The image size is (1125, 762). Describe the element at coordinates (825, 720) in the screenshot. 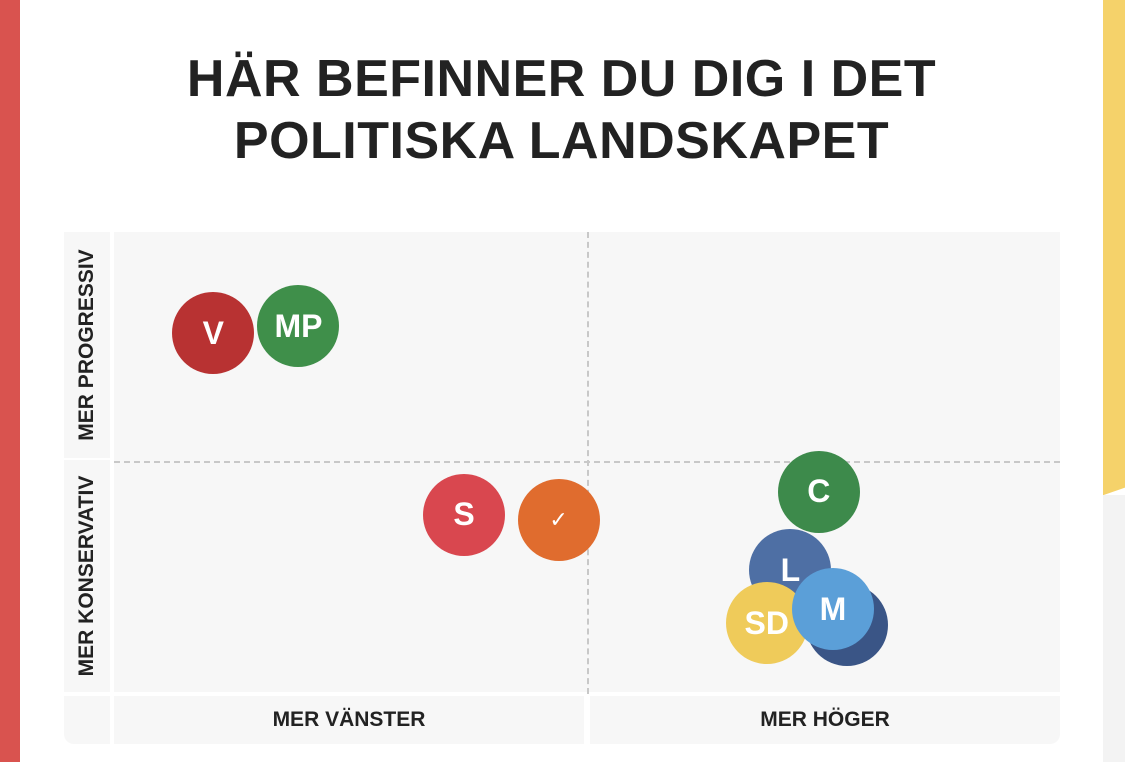

I see `x-axis-label-right: MER HÖGER` at that location.